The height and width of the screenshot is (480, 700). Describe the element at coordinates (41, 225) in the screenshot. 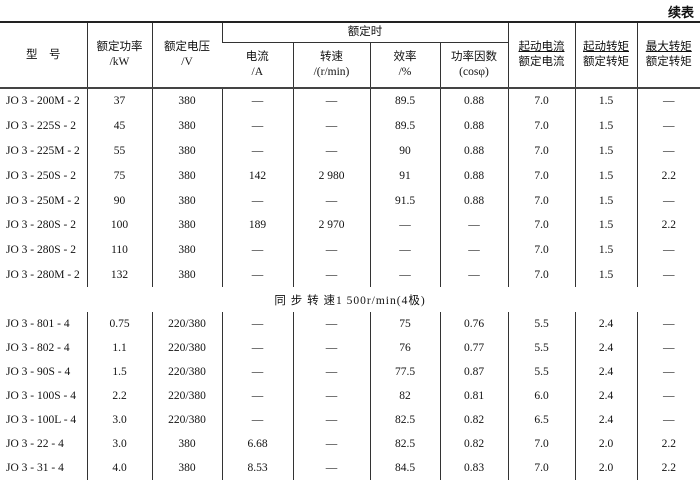

I see `model-cell: JO 3 - 280S - 2` at that location.